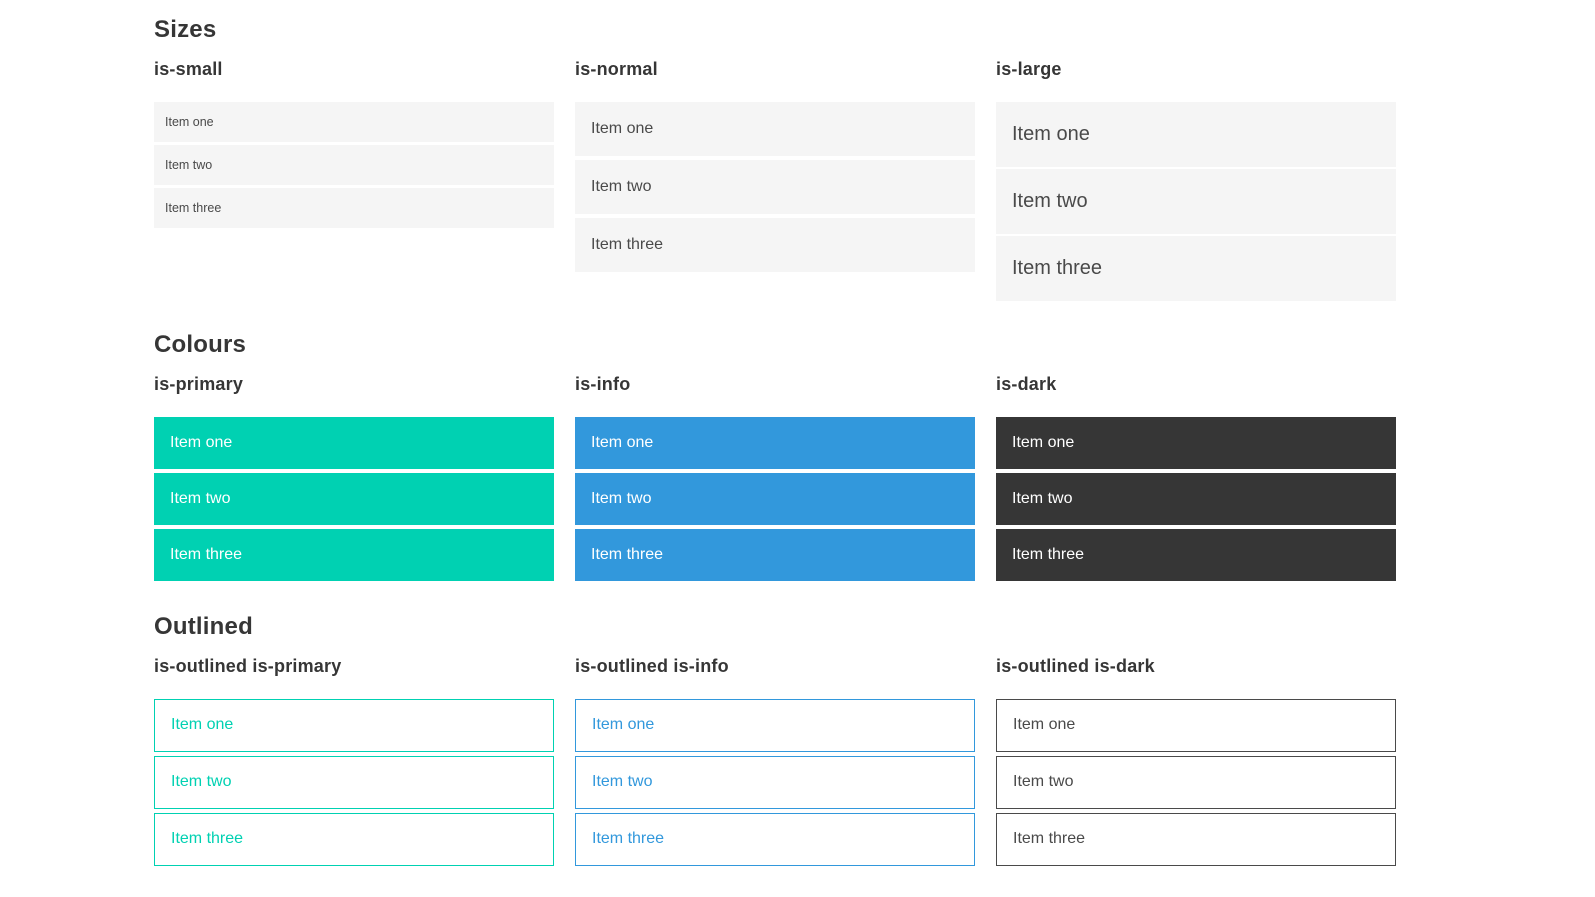  I want to click on group-label: is-outlined is-dark, so click(1075, 666).